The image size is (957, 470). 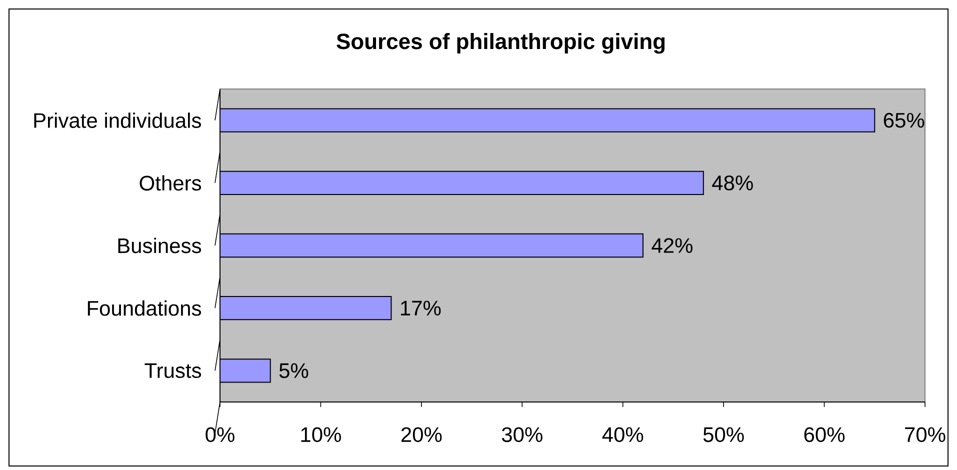 I want to click on x-tick-label: 60%, so click(x=824, y=434).